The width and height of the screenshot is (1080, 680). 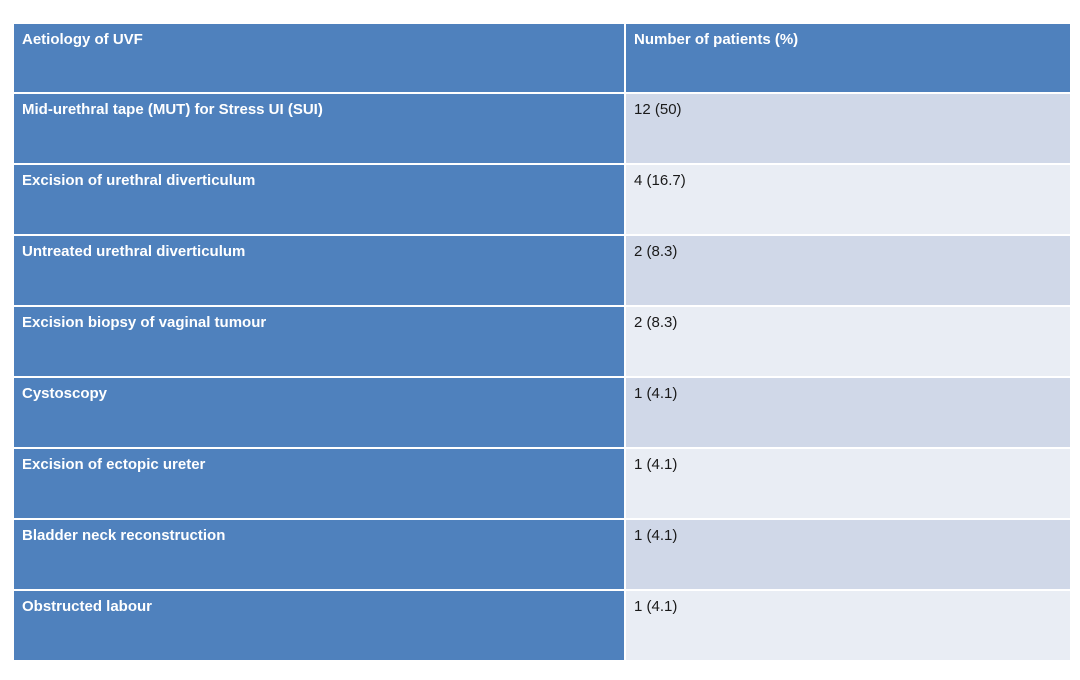 What do you see at coordinates (848, 199) in the screenshot?
I see `patients-cell: 4 (16.7)` at bounding box center [848, 199].